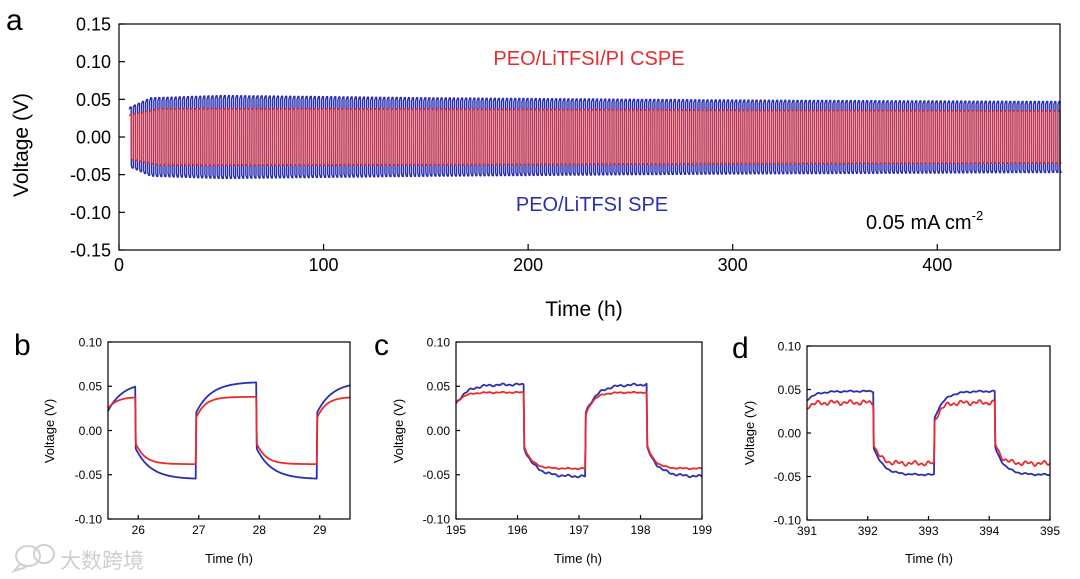 The height and width of the screenshot is (579, 1080). I want to click on series-line-cspe-d, so click(928, 433).